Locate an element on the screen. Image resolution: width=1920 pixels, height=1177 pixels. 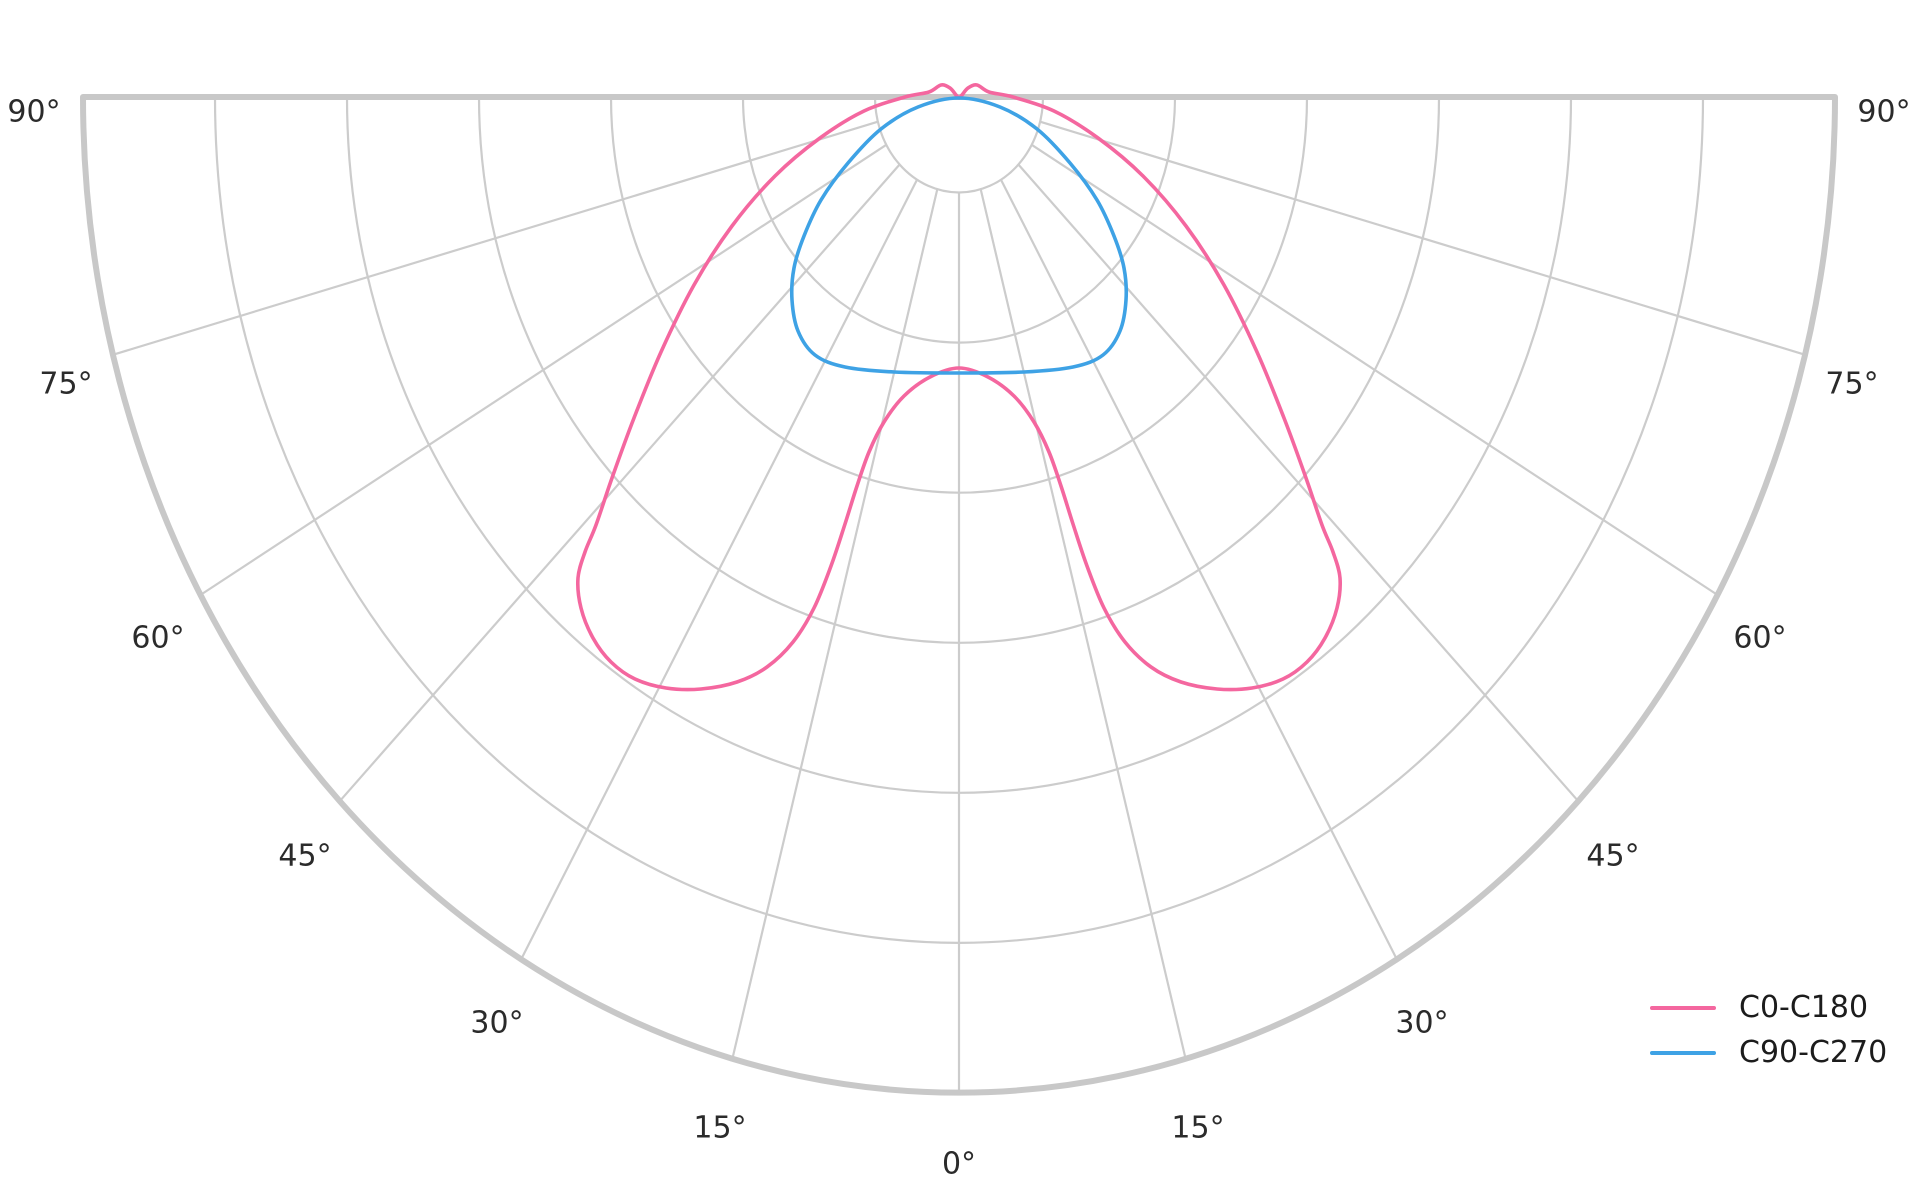
angle-label-right-90: 90° is located at coordinates (1883, 112).